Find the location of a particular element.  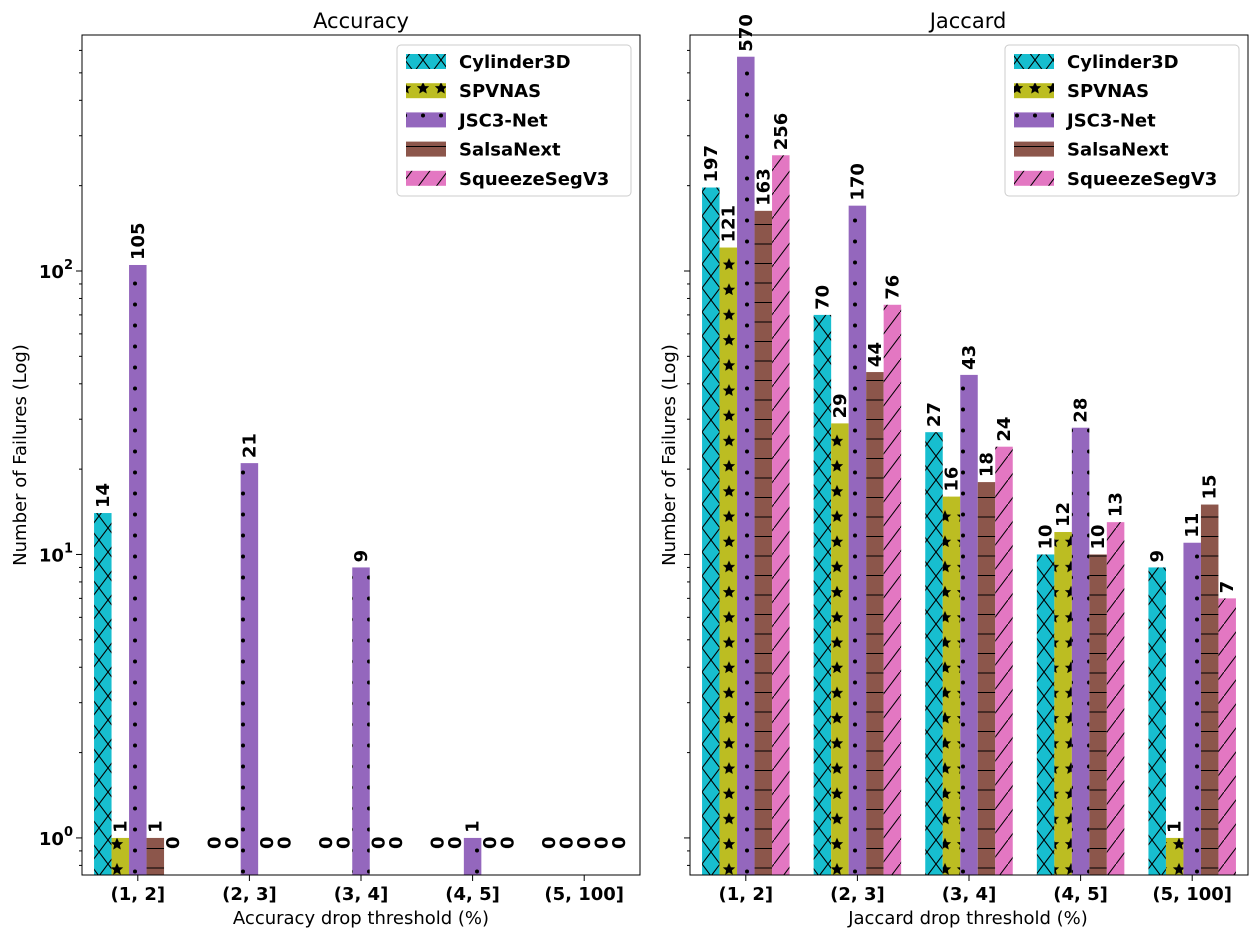

accuracy-value-label-cylinder3d-2: 0 is located at coordinates (326, 842).